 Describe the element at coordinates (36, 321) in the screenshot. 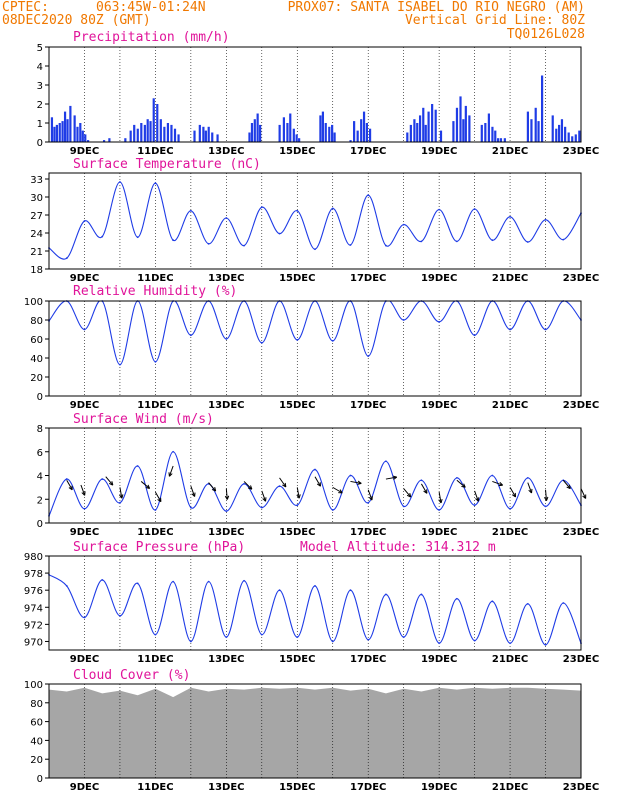

I see `rh-ytick-label: 80` at that location.